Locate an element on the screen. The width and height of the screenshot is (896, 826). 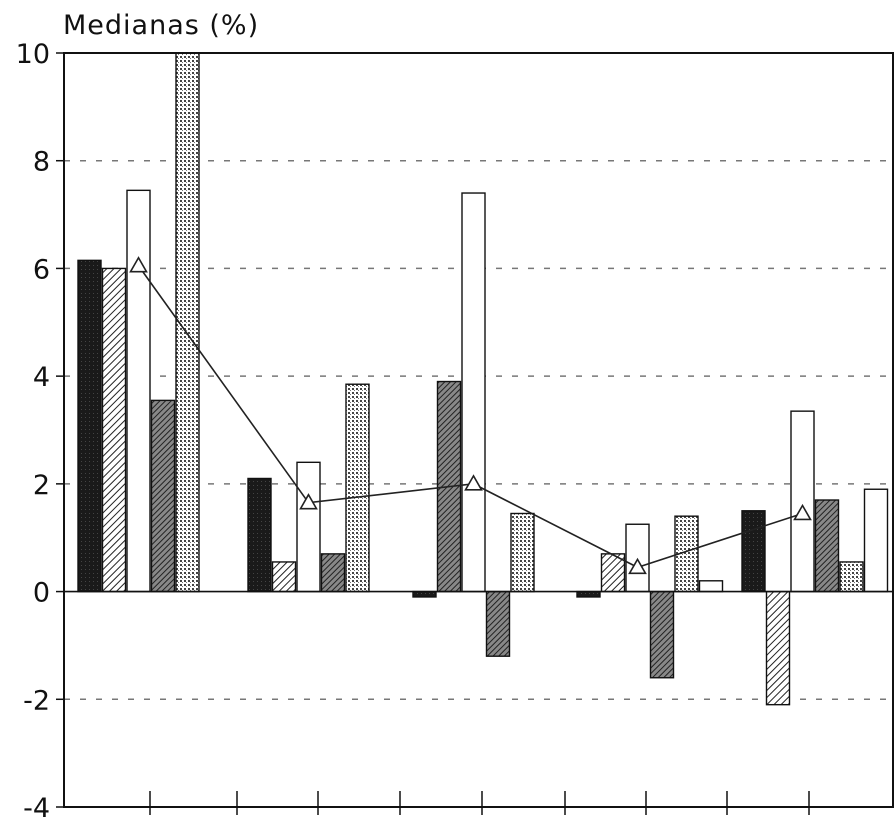
bar-g1-s4 is located at coordinates (163, 496).